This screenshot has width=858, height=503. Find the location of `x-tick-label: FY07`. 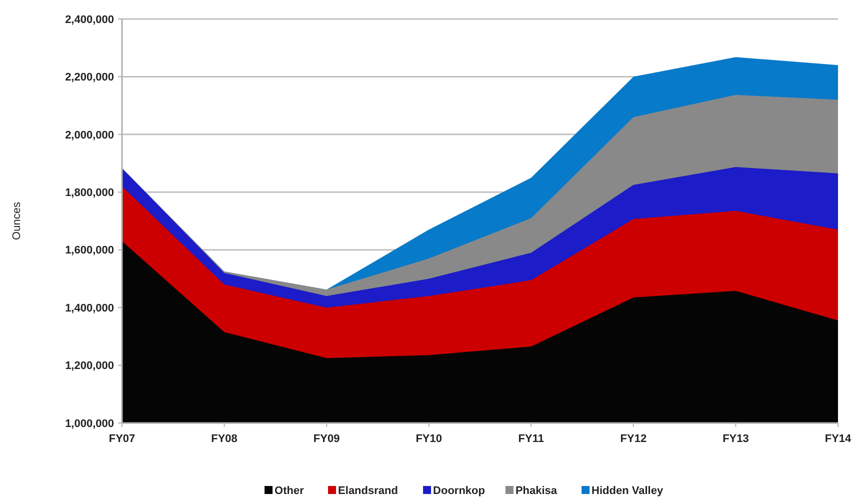

x-tick-label: FY07 is located at coordinates (122, 439).